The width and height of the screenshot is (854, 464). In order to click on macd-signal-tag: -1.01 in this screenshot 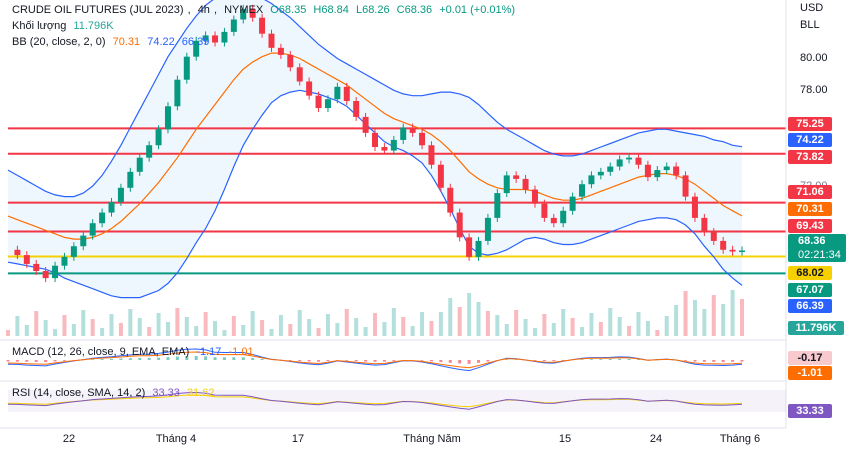, I will do `click(810, 373)`.